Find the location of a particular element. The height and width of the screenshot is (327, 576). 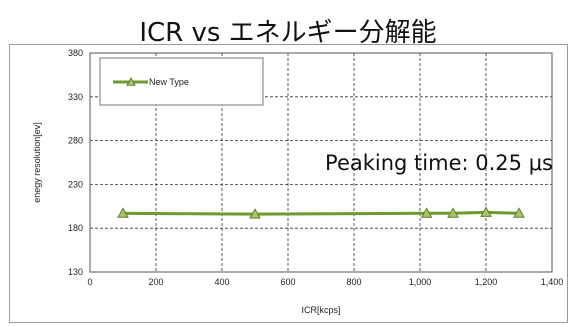

x-axis-label: ICR[kcps] is located at coordinates (320, 310).